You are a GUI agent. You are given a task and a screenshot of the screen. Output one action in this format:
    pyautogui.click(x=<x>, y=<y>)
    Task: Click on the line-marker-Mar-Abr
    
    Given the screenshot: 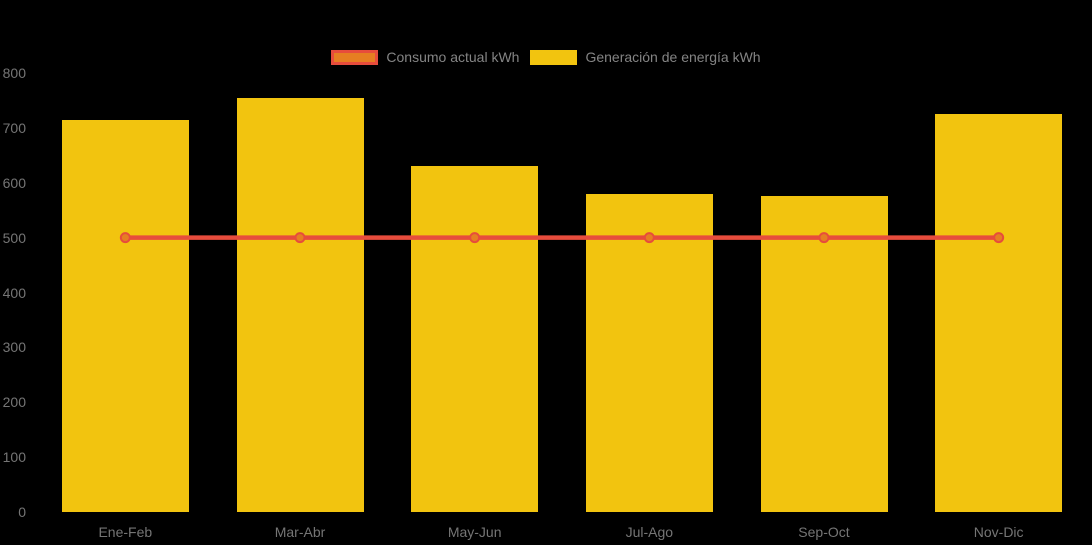 What is the action you would take?
    pyautogui.click(x=300, y=238)
    